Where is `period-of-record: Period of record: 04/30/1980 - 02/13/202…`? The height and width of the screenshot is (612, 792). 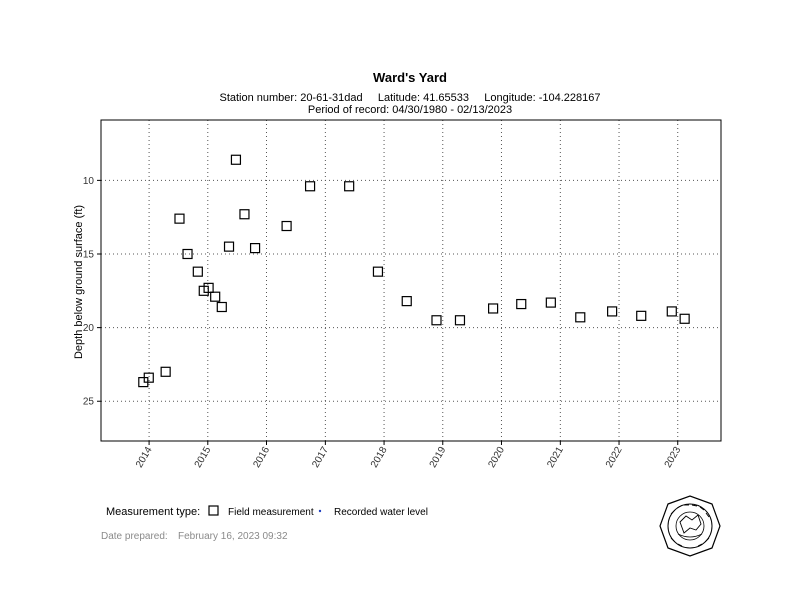
period-of-record: Period of record: 04/30/1980 - 02/13/202… is located at coordinates (410, 110).